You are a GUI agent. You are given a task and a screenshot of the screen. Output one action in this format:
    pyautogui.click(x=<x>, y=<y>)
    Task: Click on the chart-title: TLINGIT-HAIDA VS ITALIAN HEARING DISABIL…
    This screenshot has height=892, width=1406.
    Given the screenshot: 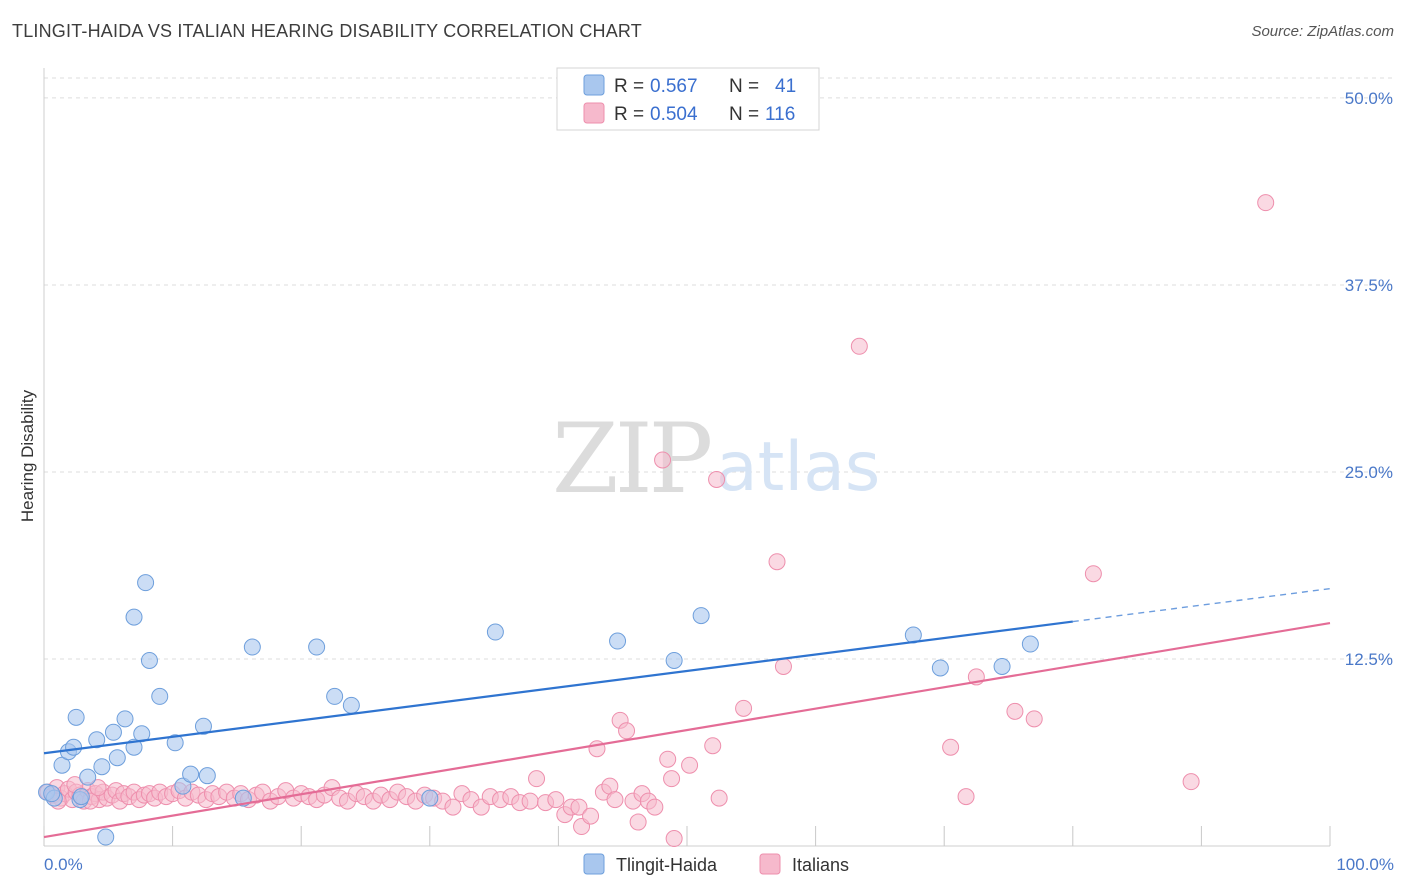 What is the action you would take?
    pyautogui.click(x=327, y=31)
    